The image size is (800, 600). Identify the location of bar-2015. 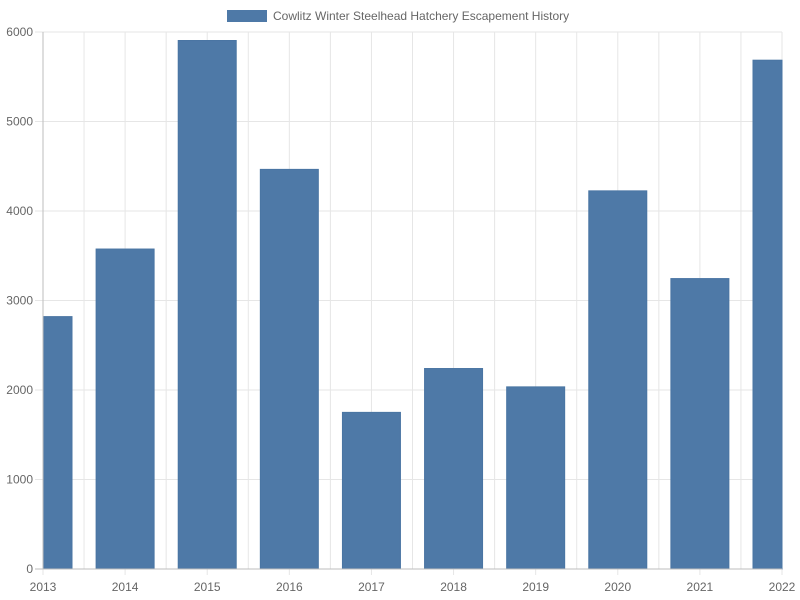
(207, 305).